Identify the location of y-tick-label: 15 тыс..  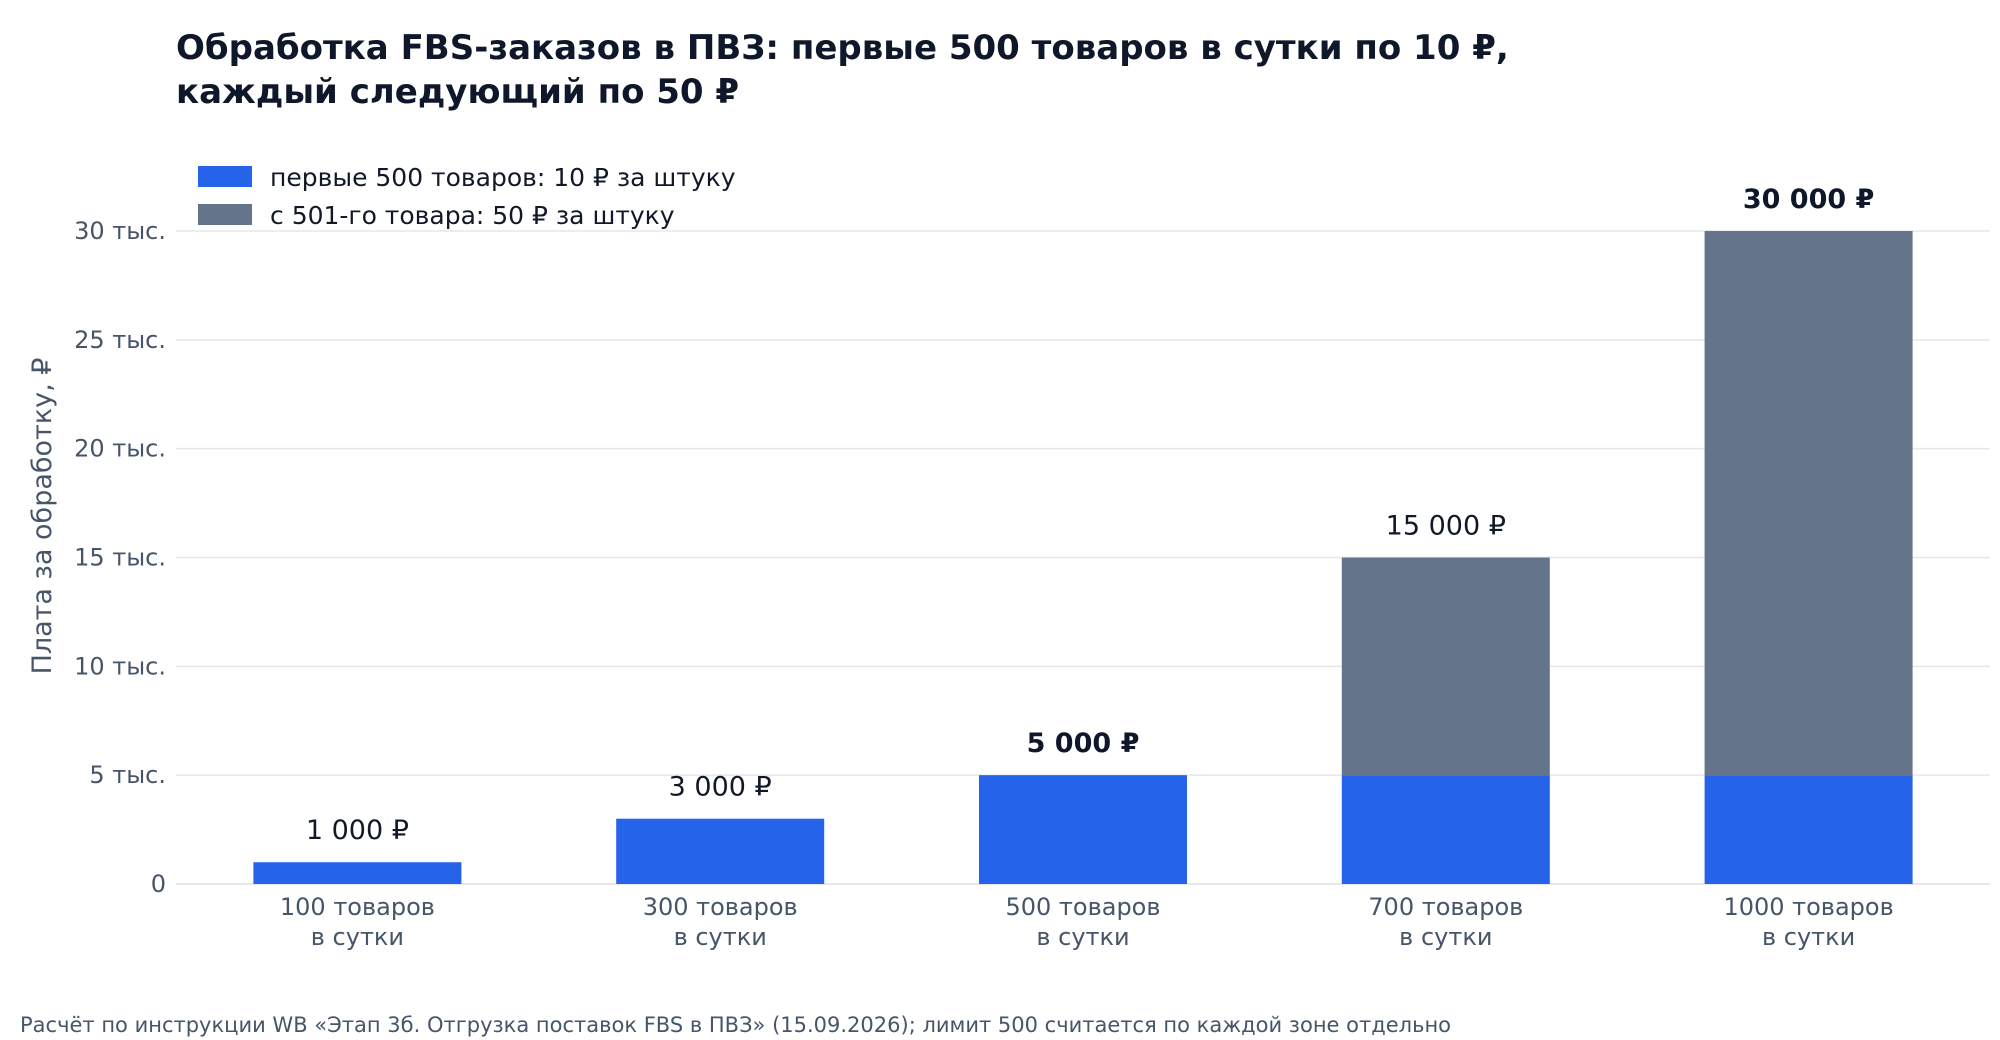
(120, 558).